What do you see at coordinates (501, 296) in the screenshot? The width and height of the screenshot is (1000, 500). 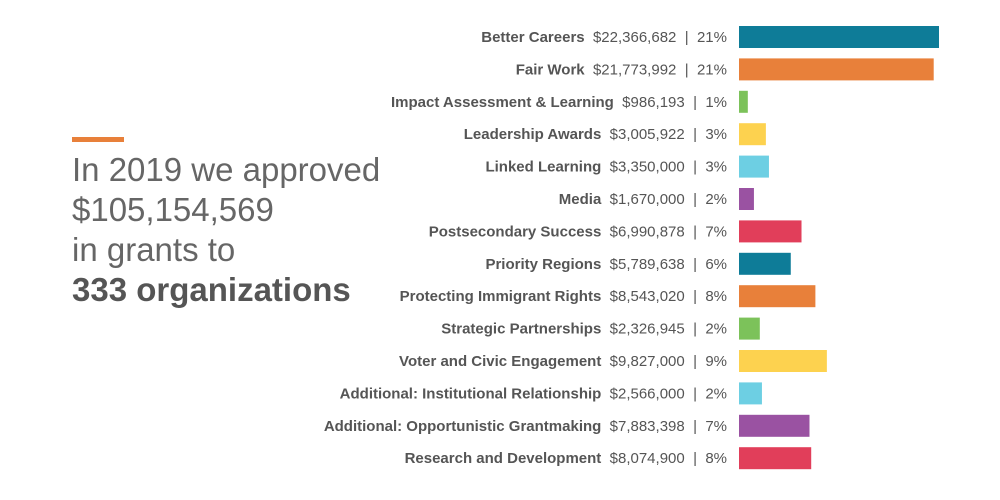 I see `bar-category-label: Protecting Immigrant Rights` at bounding box center [501, 296].